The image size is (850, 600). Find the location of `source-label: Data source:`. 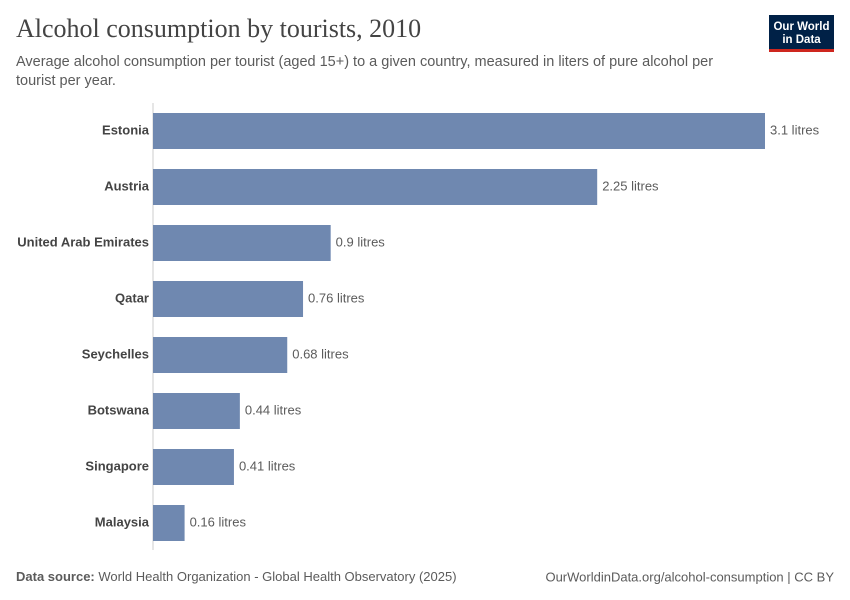

source-label: Data source: is located at coordinates (55, 576).